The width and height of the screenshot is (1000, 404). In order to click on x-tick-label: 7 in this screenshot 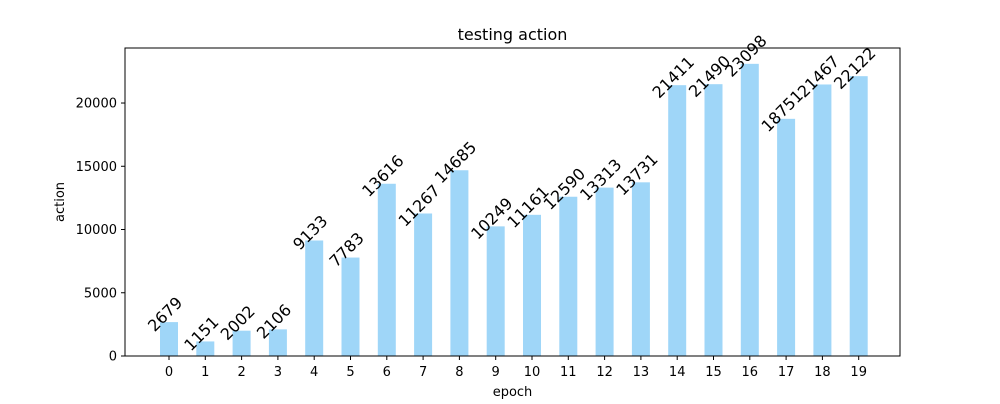, I will do `click(423, 372)`.